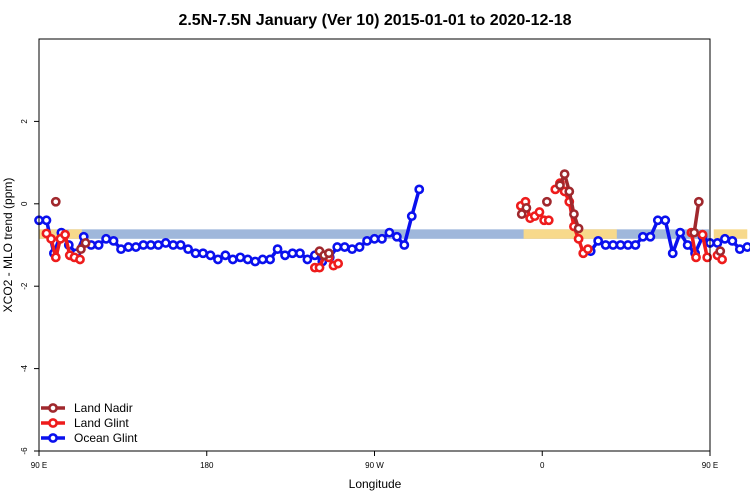 Image resolution: width=750 pixels, height=500 pixels. Describe the element at coordinates (24, 368) in the screenshot. I see `y-tick-label: -4` at that location.